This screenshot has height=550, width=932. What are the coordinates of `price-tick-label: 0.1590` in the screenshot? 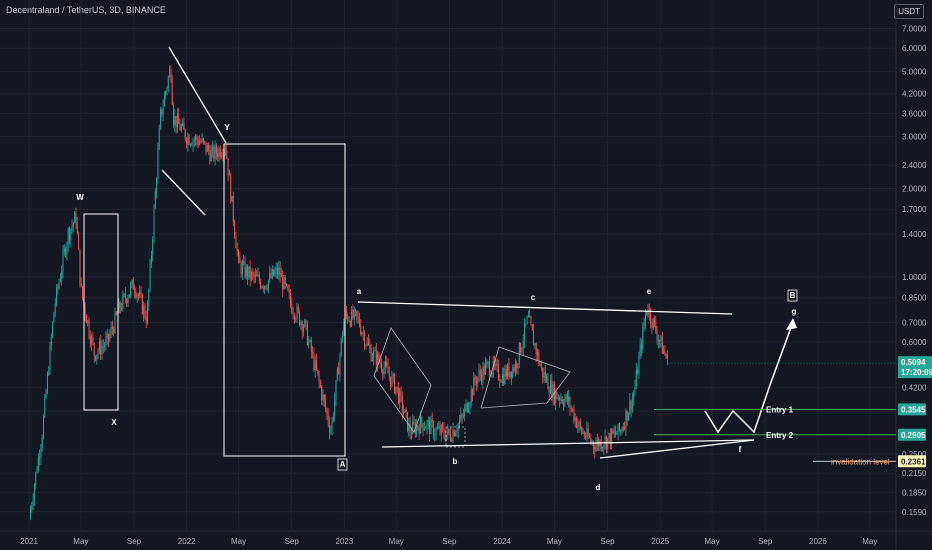 It's located at (914, 512).